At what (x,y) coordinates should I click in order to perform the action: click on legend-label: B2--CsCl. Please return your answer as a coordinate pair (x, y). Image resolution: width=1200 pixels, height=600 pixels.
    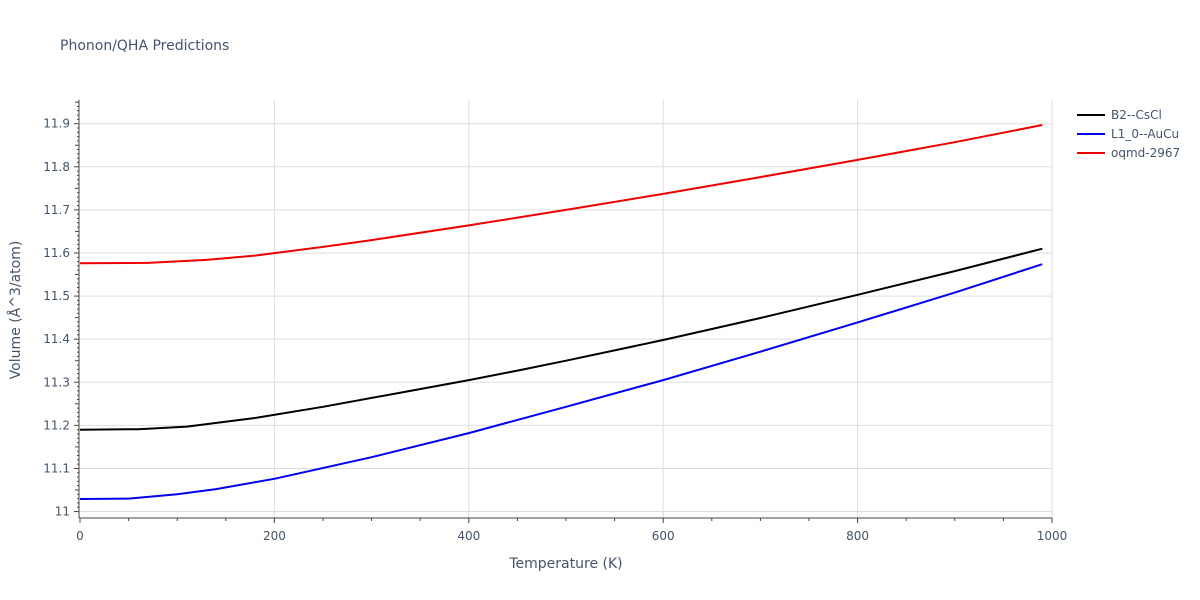
    Looking at the image, I should click on (1136, 115).